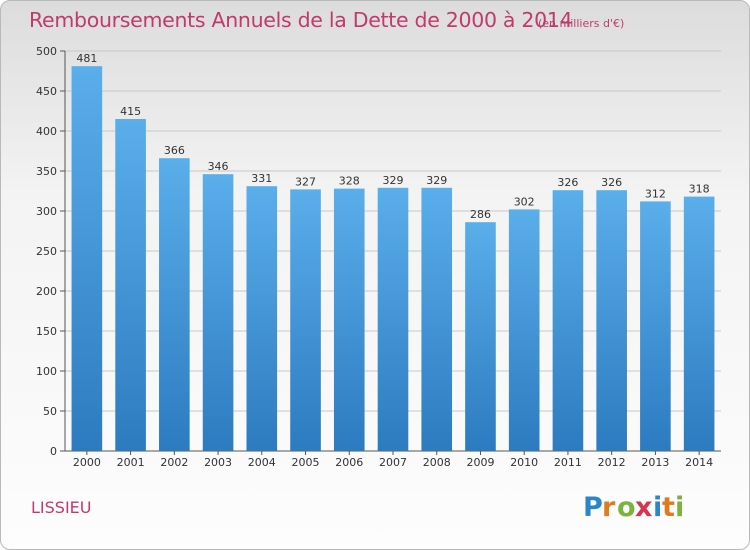  Describe the element at coordinates (524, 330) in the screenshot. I see `bar-2010` at that location.